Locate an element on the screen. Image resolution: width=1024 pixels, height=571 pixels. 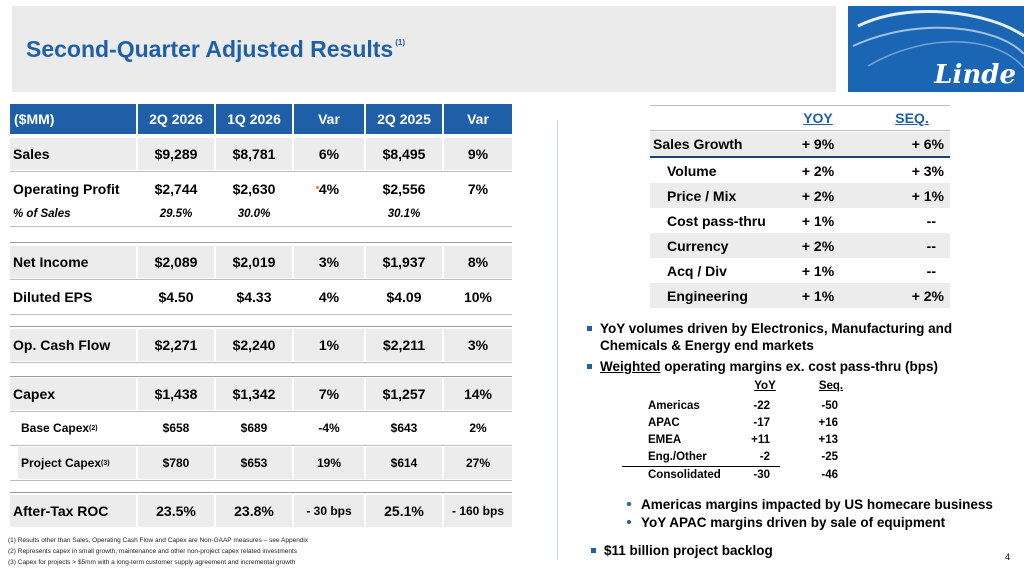
page-title: Second-Quarter Adjusted Results (1) is located at coordinates (215, 49).